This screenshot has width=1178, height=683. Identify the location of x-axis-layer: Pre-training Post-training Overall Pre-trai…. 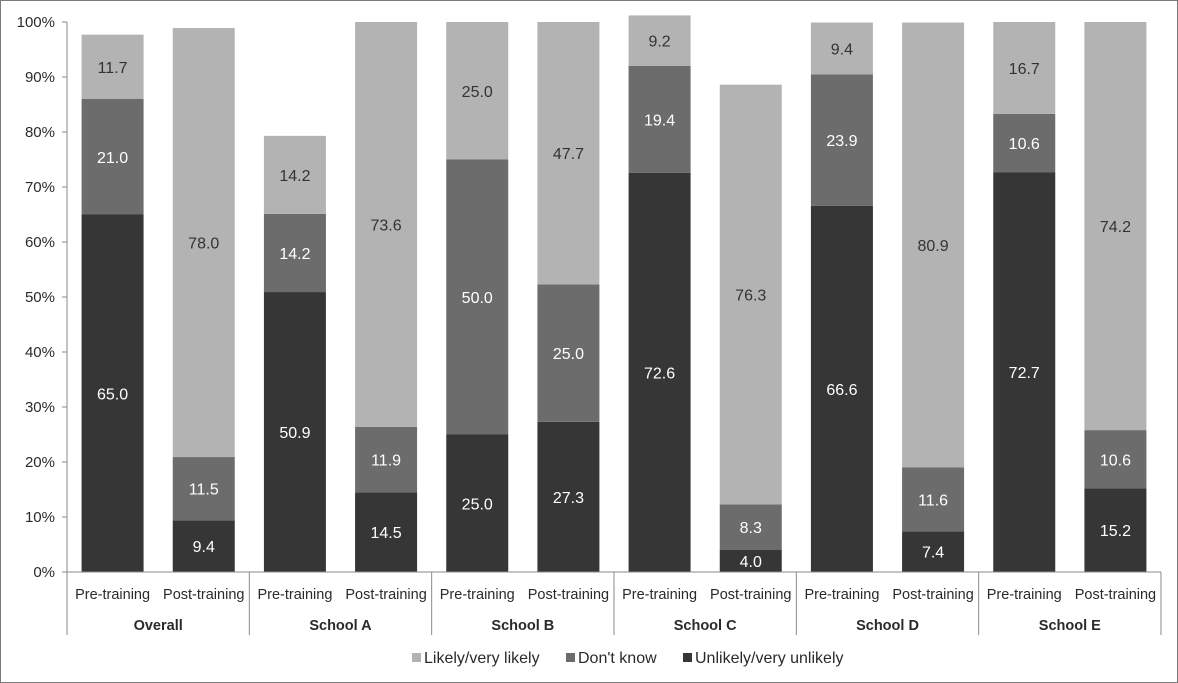
(614, 603).